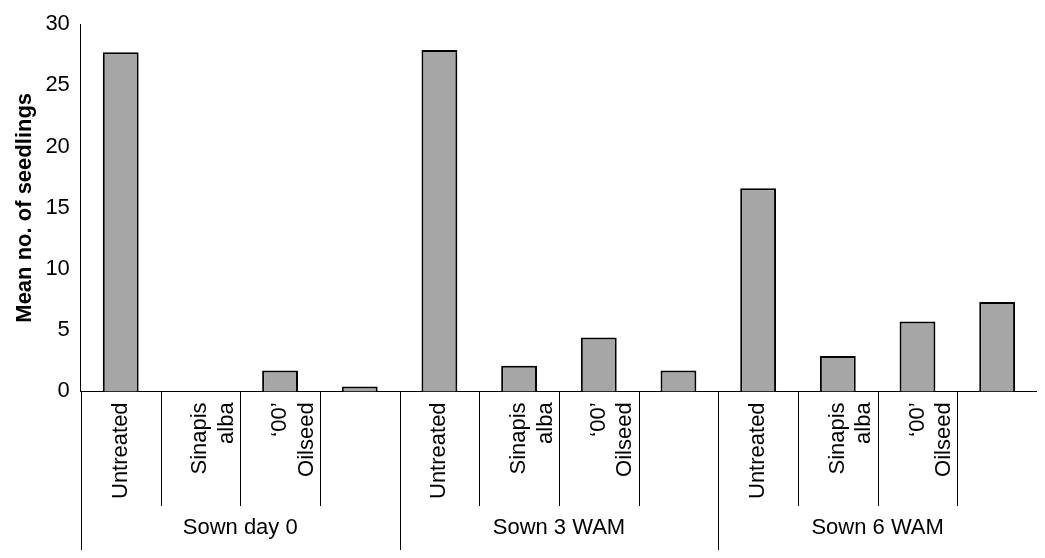  What do you see at coordinates (57, 23) in the screenshot?
I see `y-tick-label: 30` at bounding box center [57, 23].